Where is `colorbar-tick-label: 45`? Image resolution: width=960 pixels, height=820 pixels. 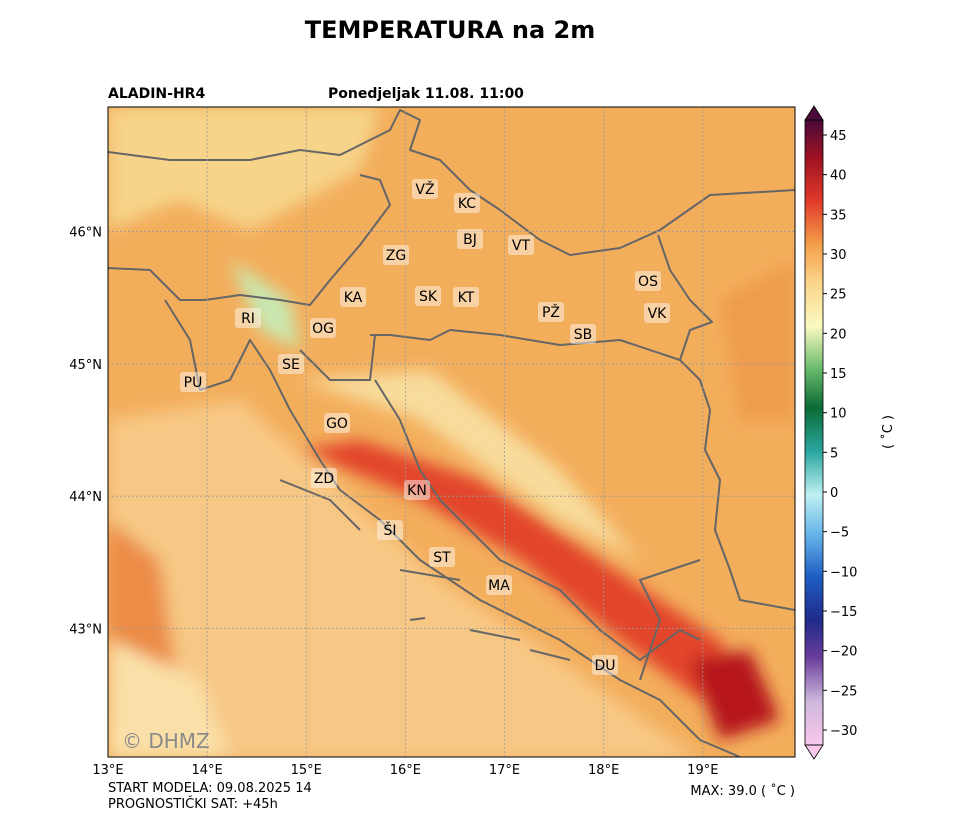
colorbar-tick-label: 45 is located at coordinates (838, 136).